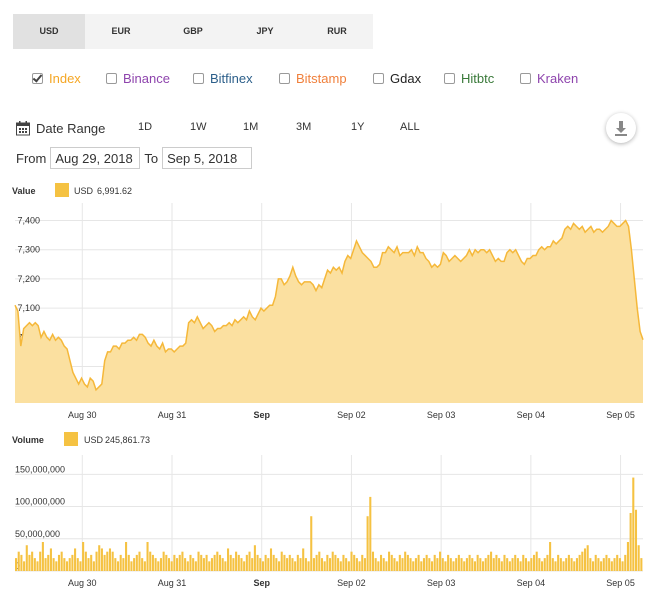 This screenshot has width=662, height=603. Describe the element at coordinates (145, 127) in the screenshot. I see `range-1d-button: 1D` at that location.